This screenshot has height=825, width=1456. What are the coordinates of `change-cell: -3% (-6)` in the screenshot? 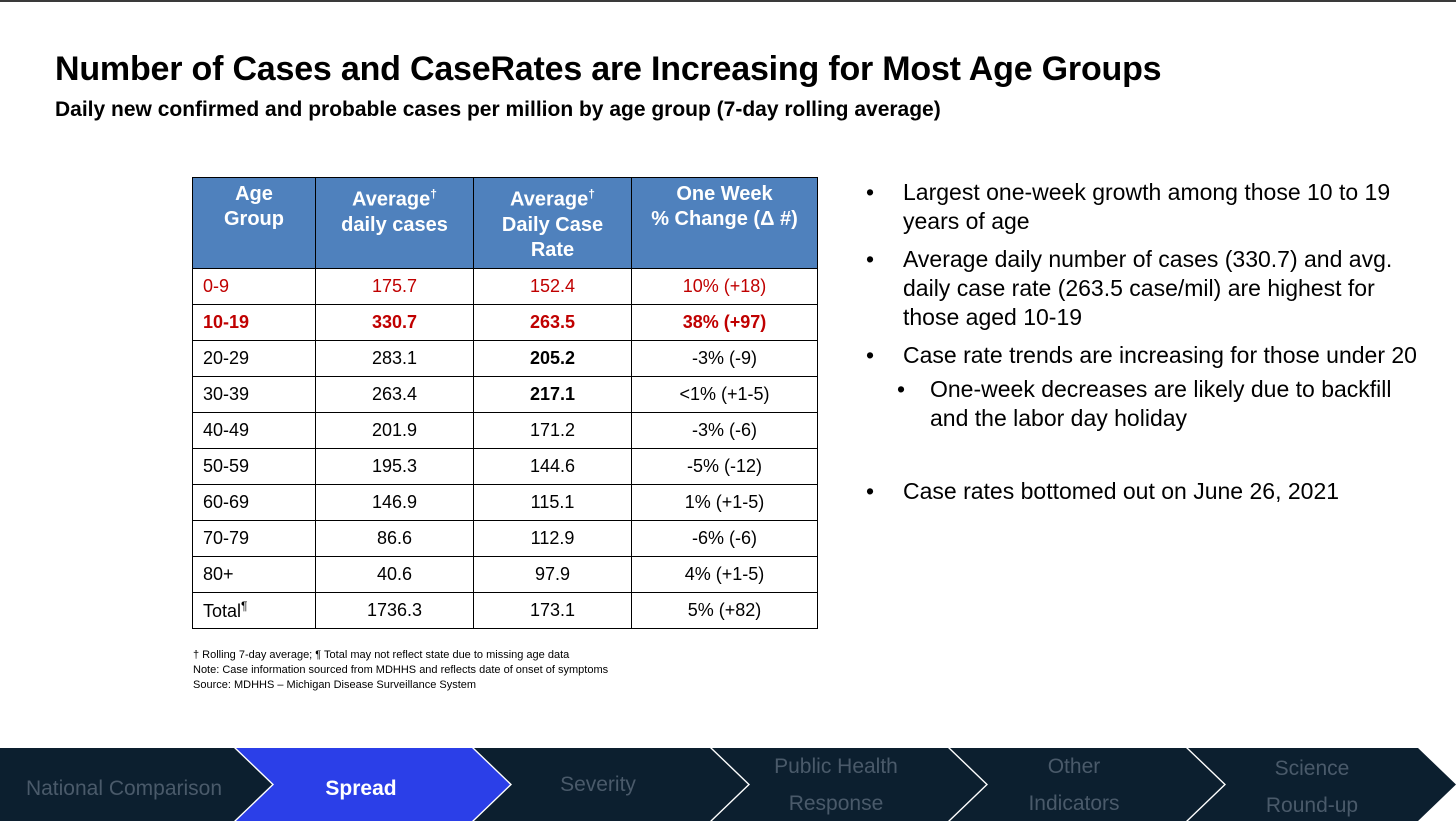 It's located at (724, 430).